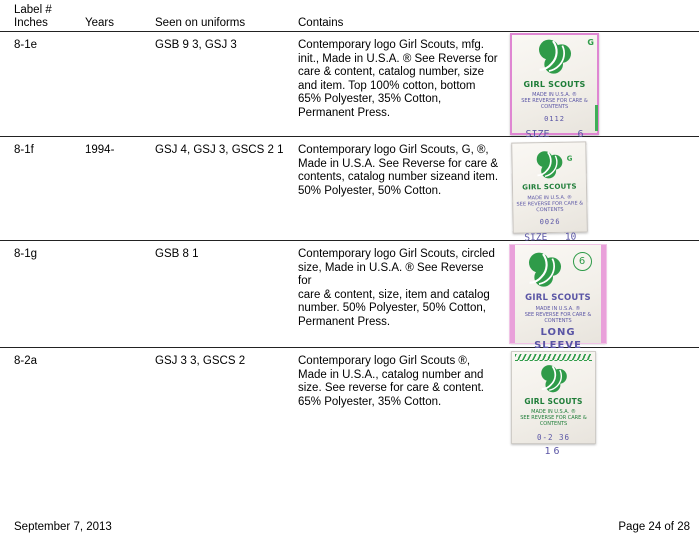 This screenshot has height=540, width=699. I want to click on label-number: 8-2a, so click(26, 361).